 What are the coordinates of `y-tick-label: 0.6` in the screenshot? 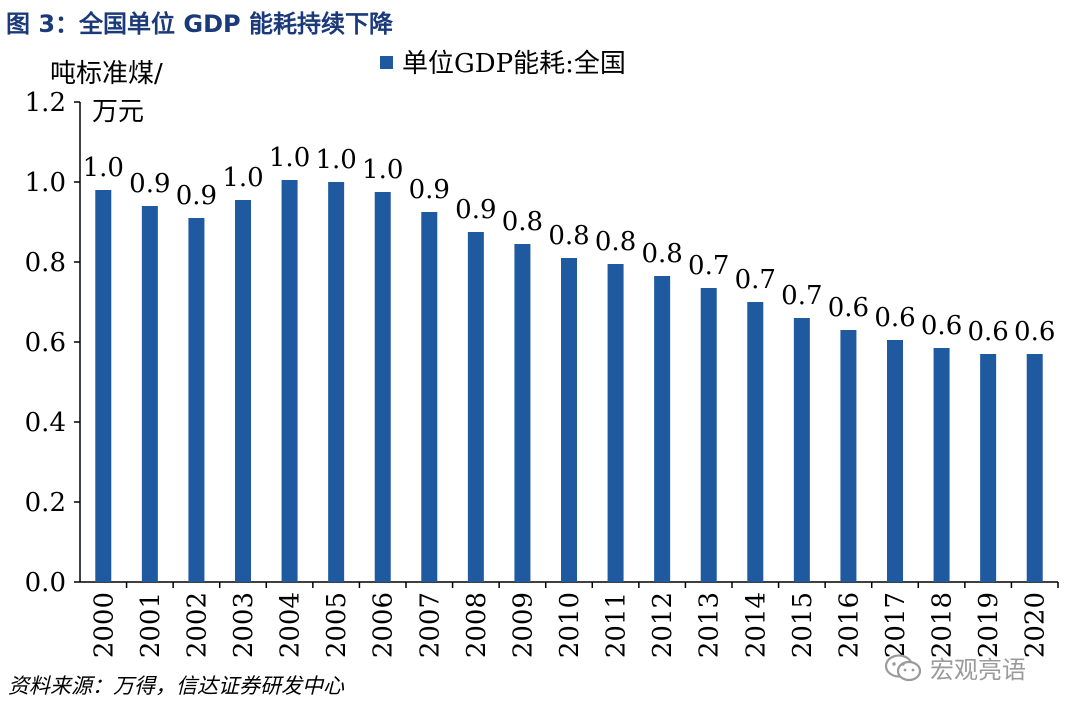 It's located at (45, 343).